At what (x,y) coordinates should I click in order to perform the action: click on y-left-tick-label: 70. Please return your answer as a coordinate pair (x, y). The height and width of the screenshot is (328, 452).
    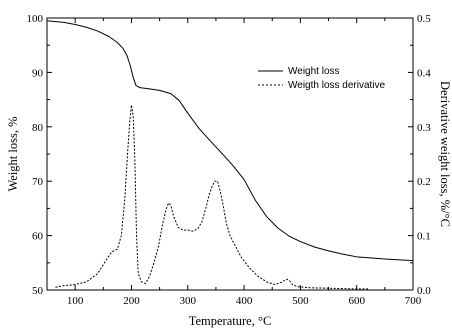
    Looking at the image, I should click on (38, 182).